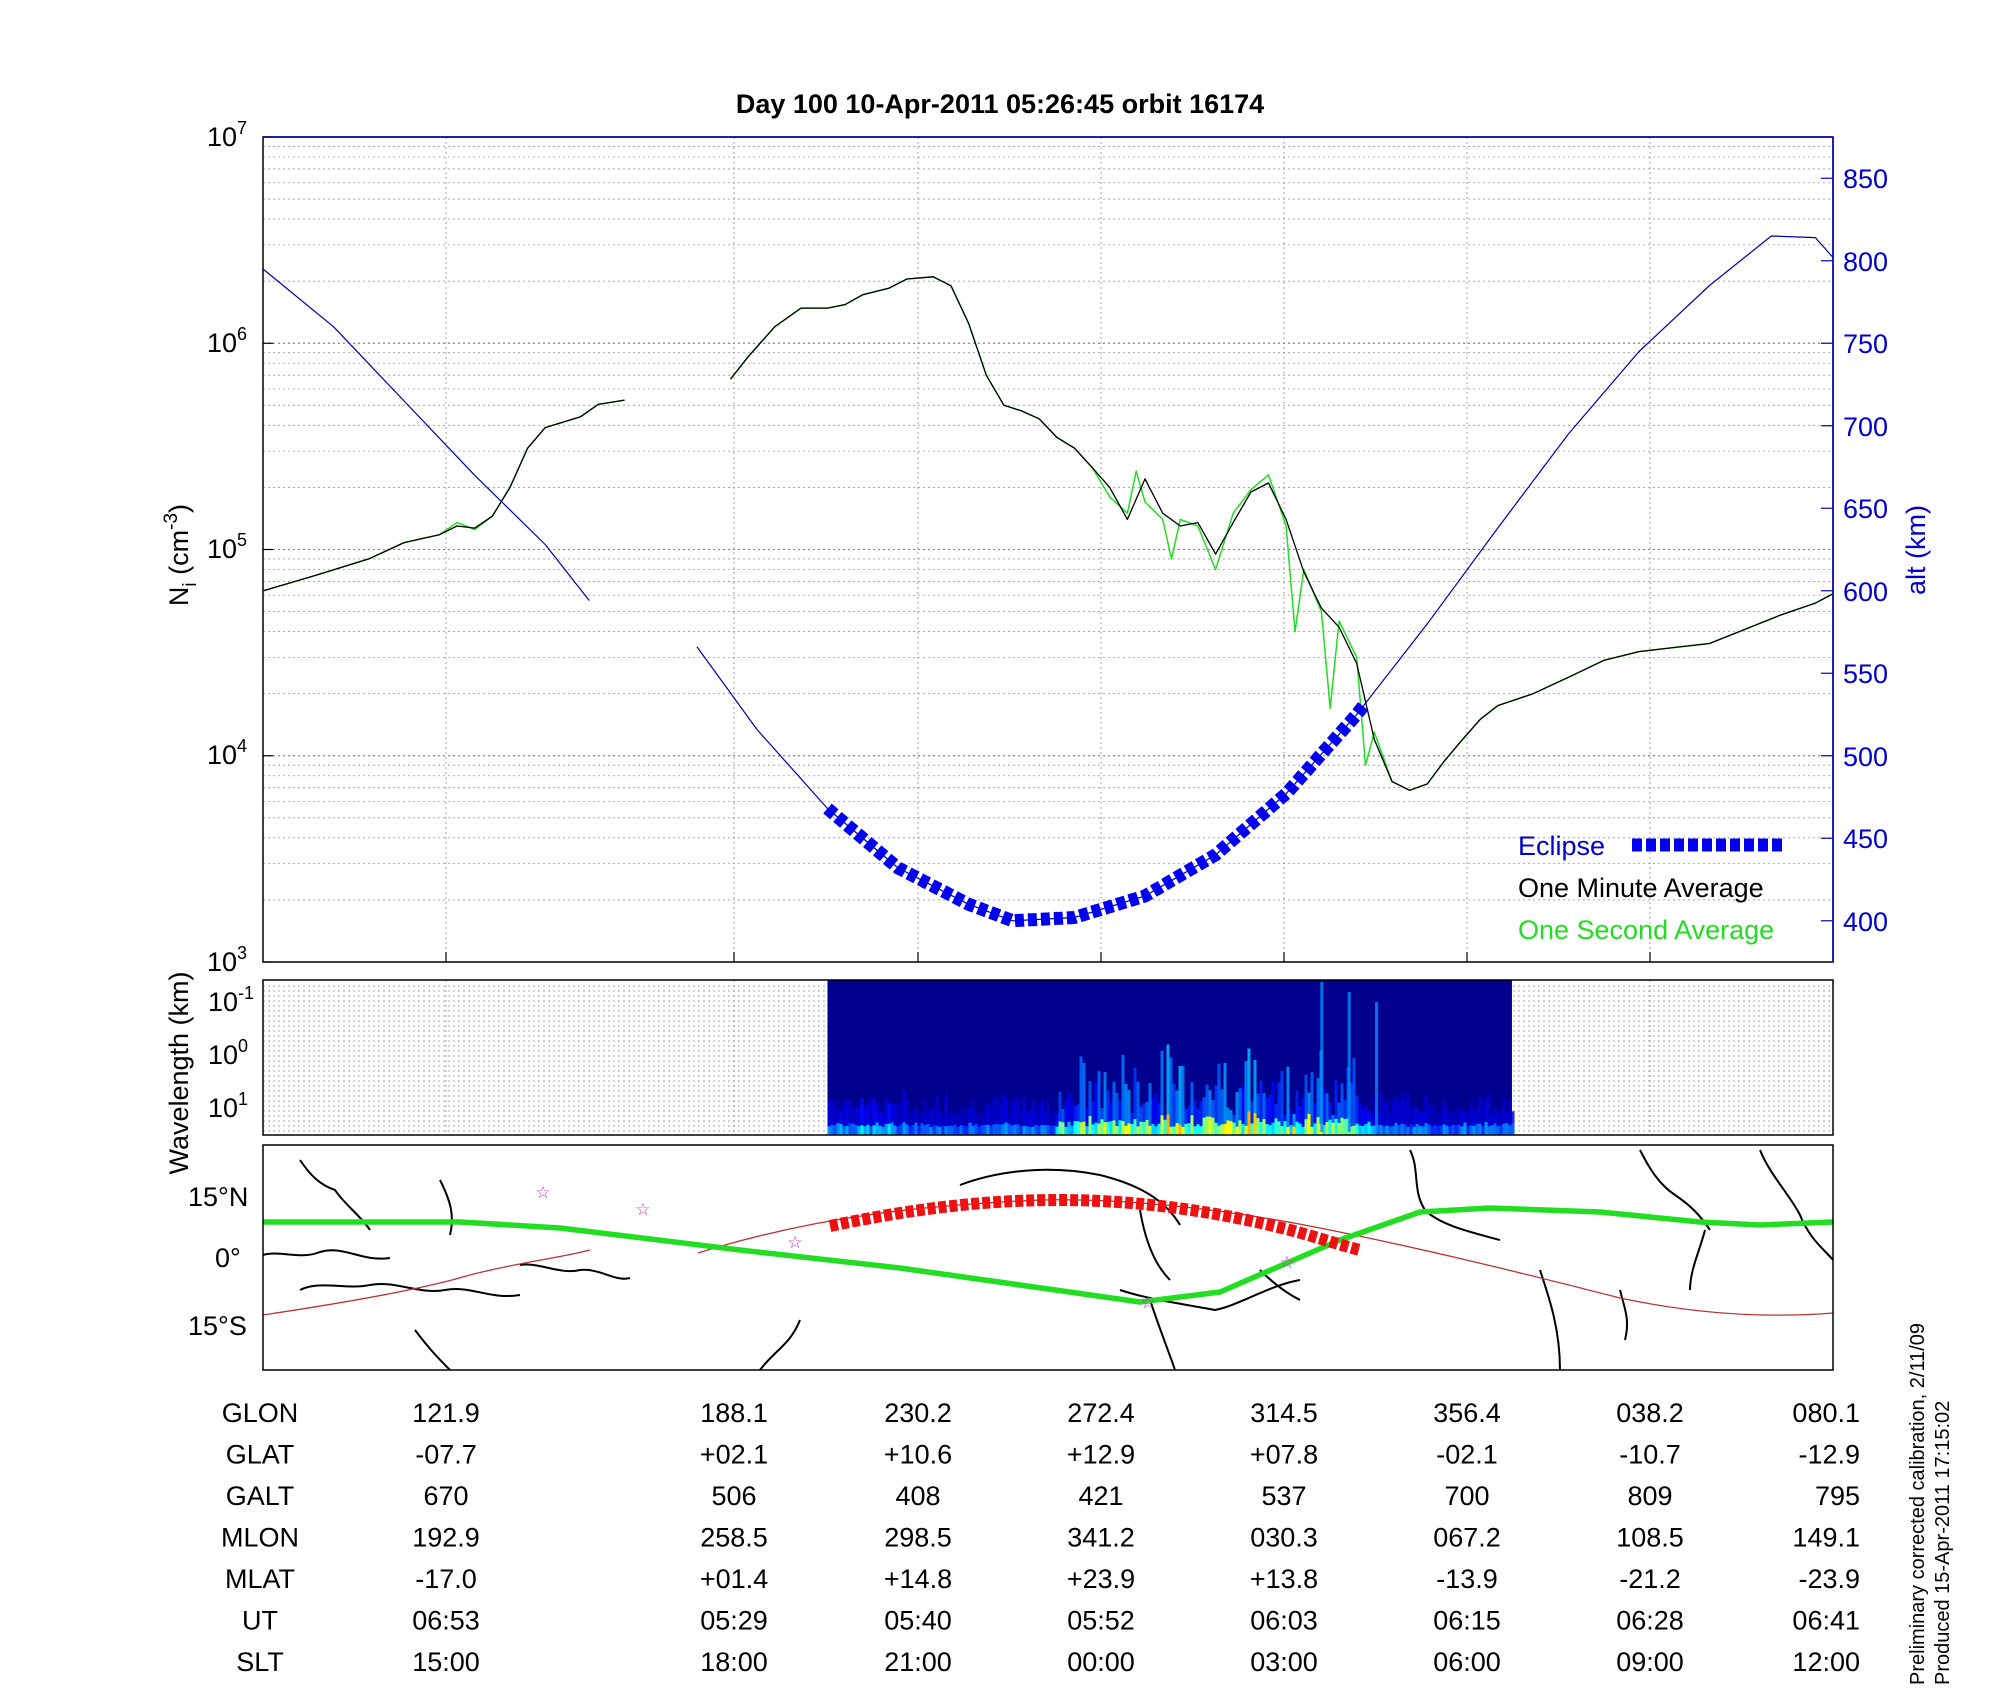  Describe the element at coordinates (1171, 1057) in the screenshot. I see `spectrogram-image` at that location.